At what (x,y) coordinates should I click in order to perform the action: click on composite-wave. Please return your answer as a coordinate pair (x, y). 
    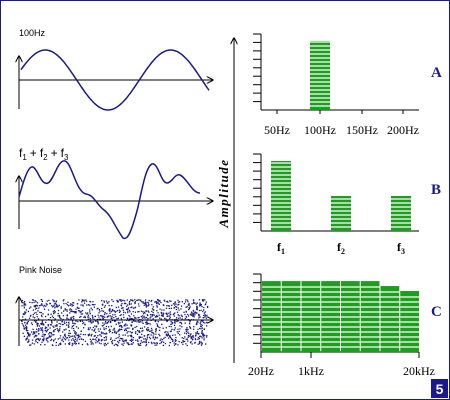
    Looking at the image, I should click on (109, 200).